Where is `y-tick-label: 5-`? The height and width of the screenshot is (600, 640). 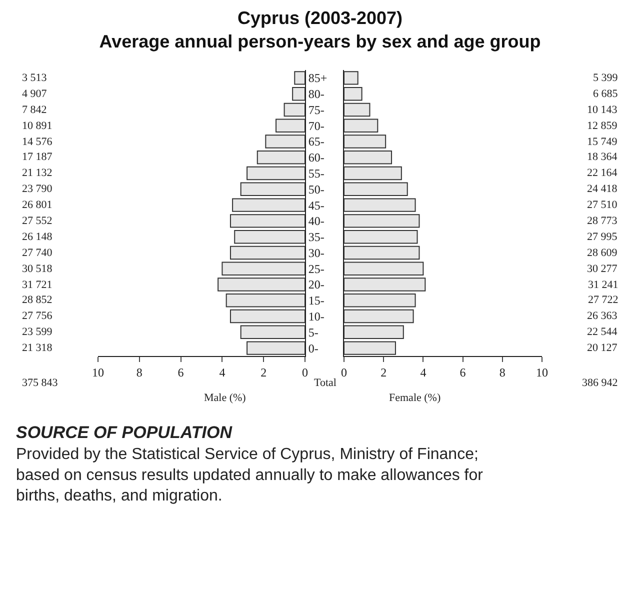 y-tick-label: 5- is located at coordinates (313, 332).